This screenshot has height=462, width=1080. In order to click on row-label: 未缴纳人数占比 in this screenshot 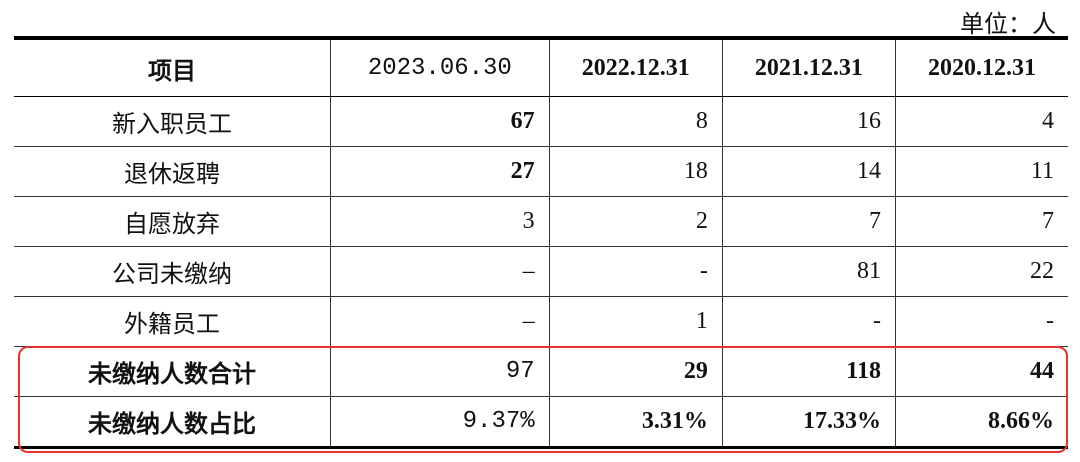, I will do `click(172, 422)`.